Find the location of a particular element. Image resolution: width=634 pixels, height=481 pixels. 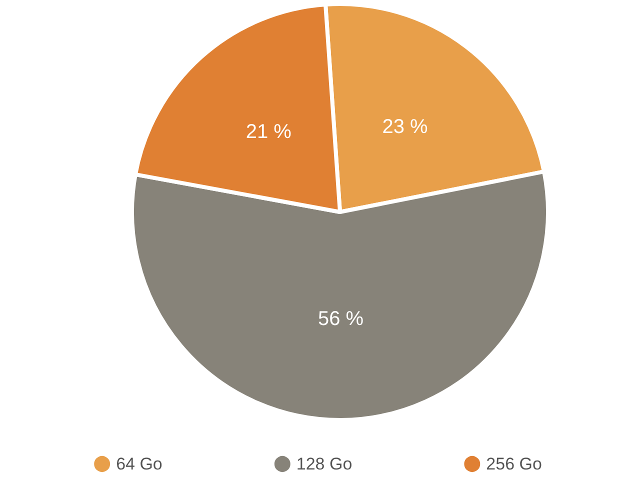

data-label: 23 % is located at coordinates (405, 127).